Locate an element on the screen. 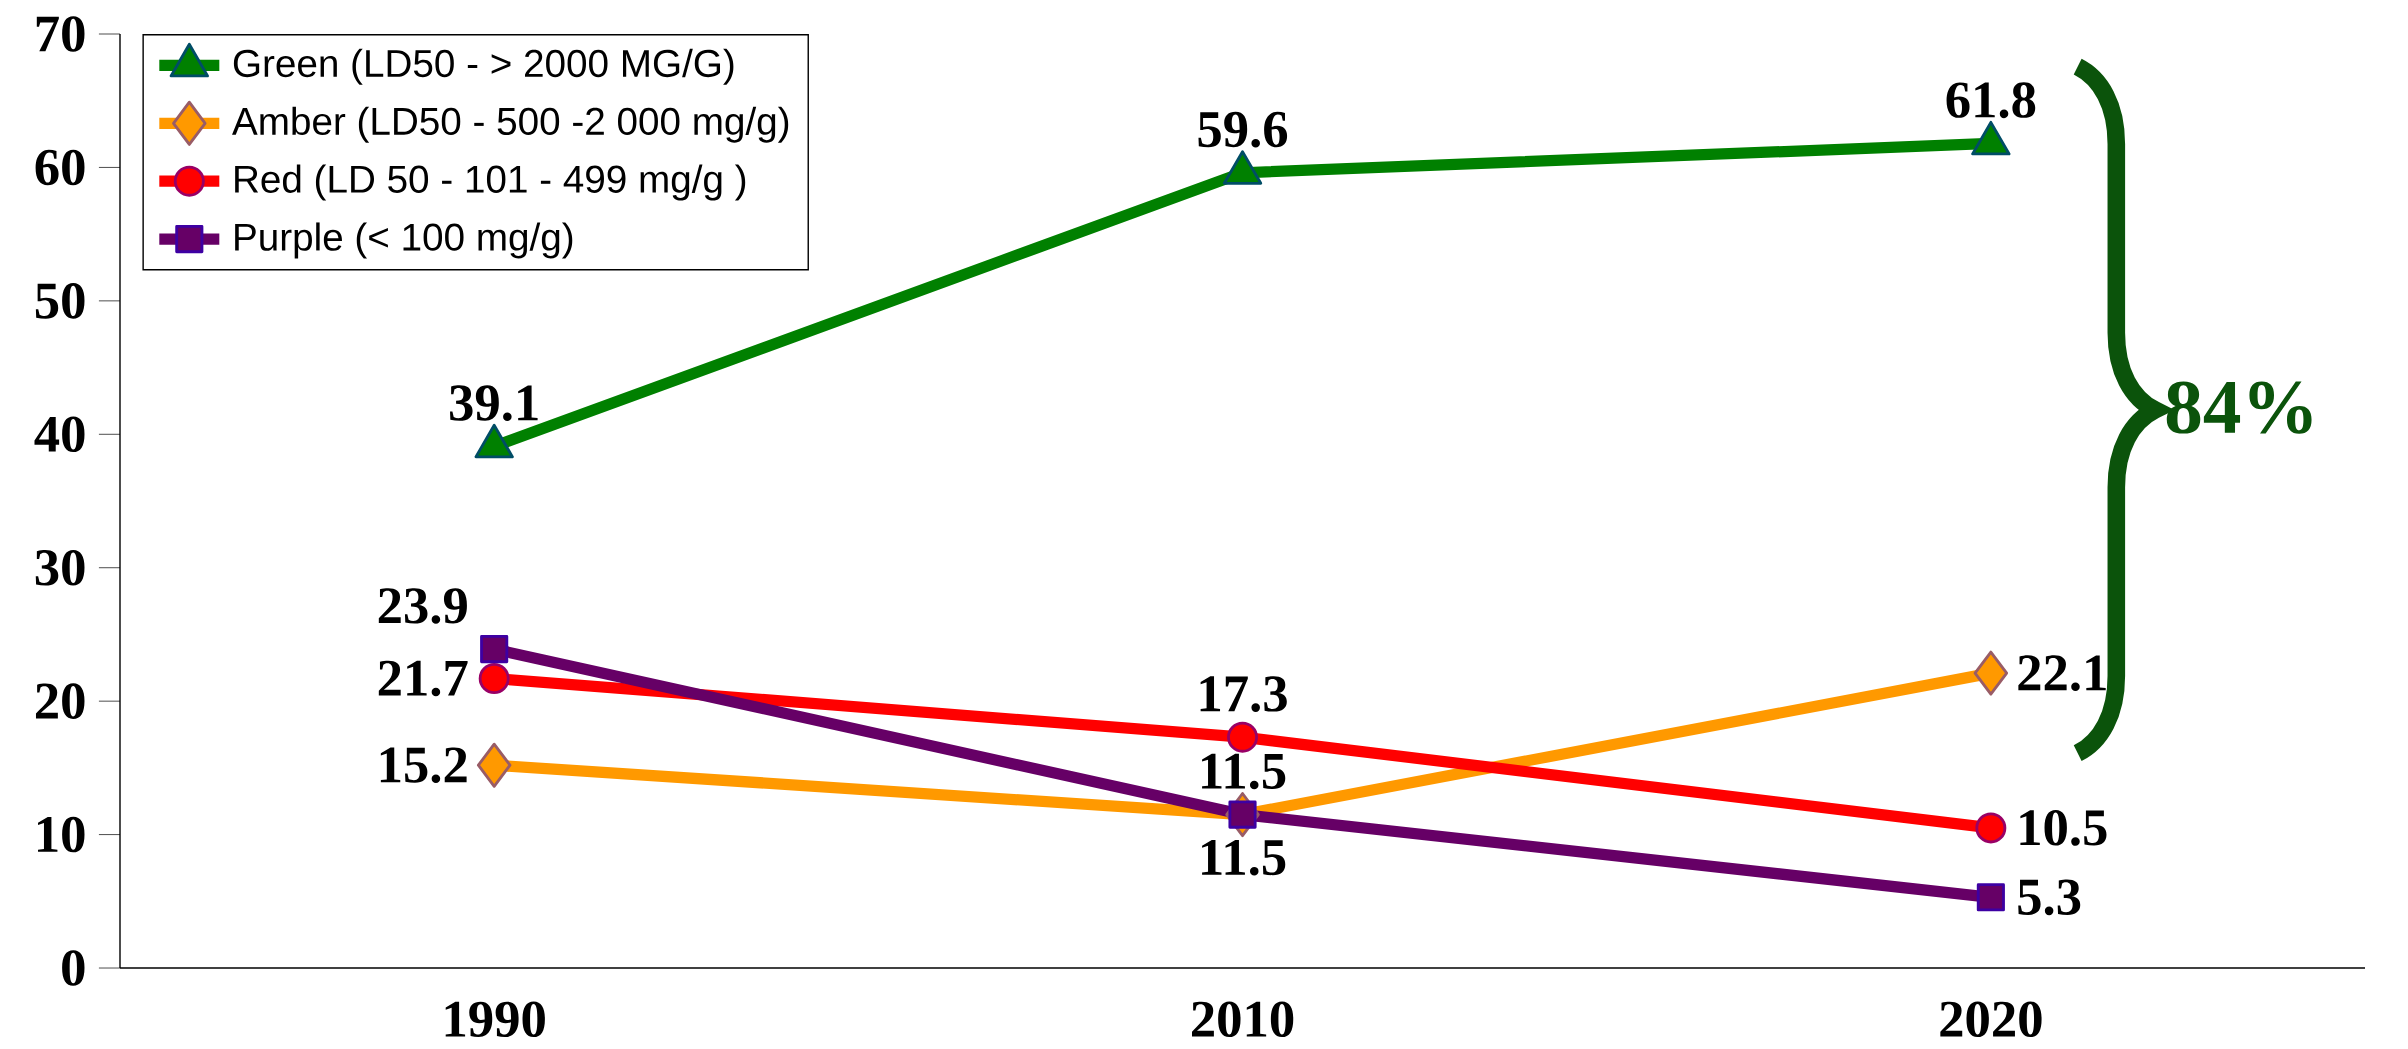 This screenshot has height=1049, width=2408. y-tick-label: 0 is located at coordinates (73, 968).